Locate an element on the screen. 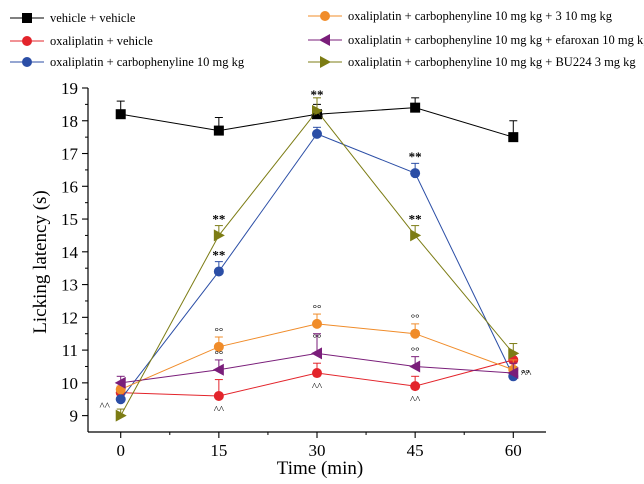  y-tick-label: 17 is located at coordinates (70, 154).